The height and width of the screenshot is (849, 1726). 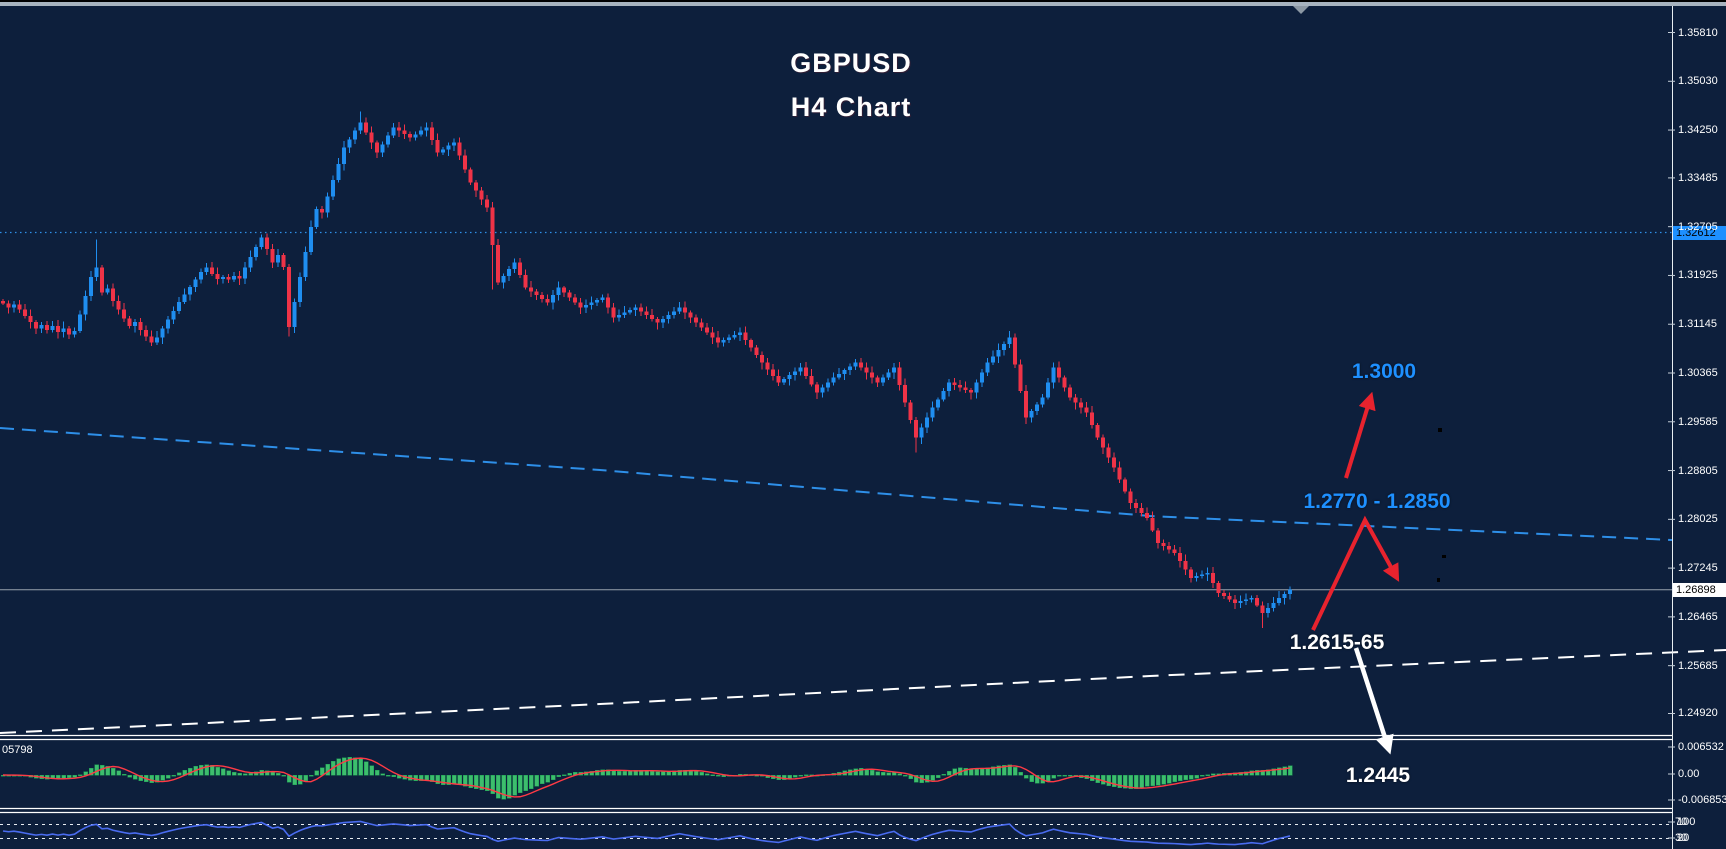 I want to click on current-price-badge: 1.26898, so click(x=1699, y=590).